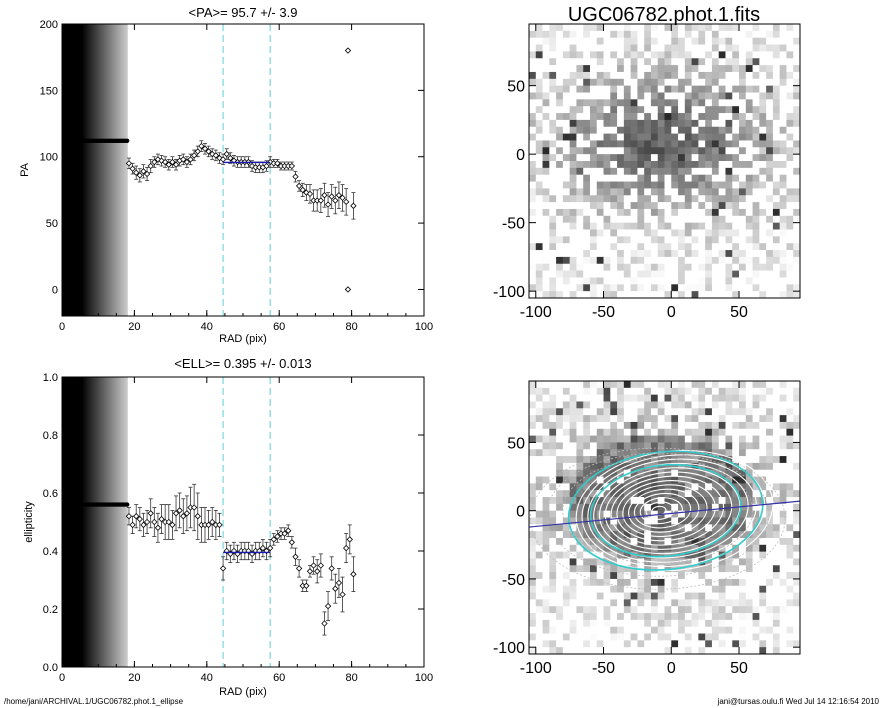 This screenshot has width=885, height=708. I want to click on ell-ylabel: ellipticity, so click(29, 522).